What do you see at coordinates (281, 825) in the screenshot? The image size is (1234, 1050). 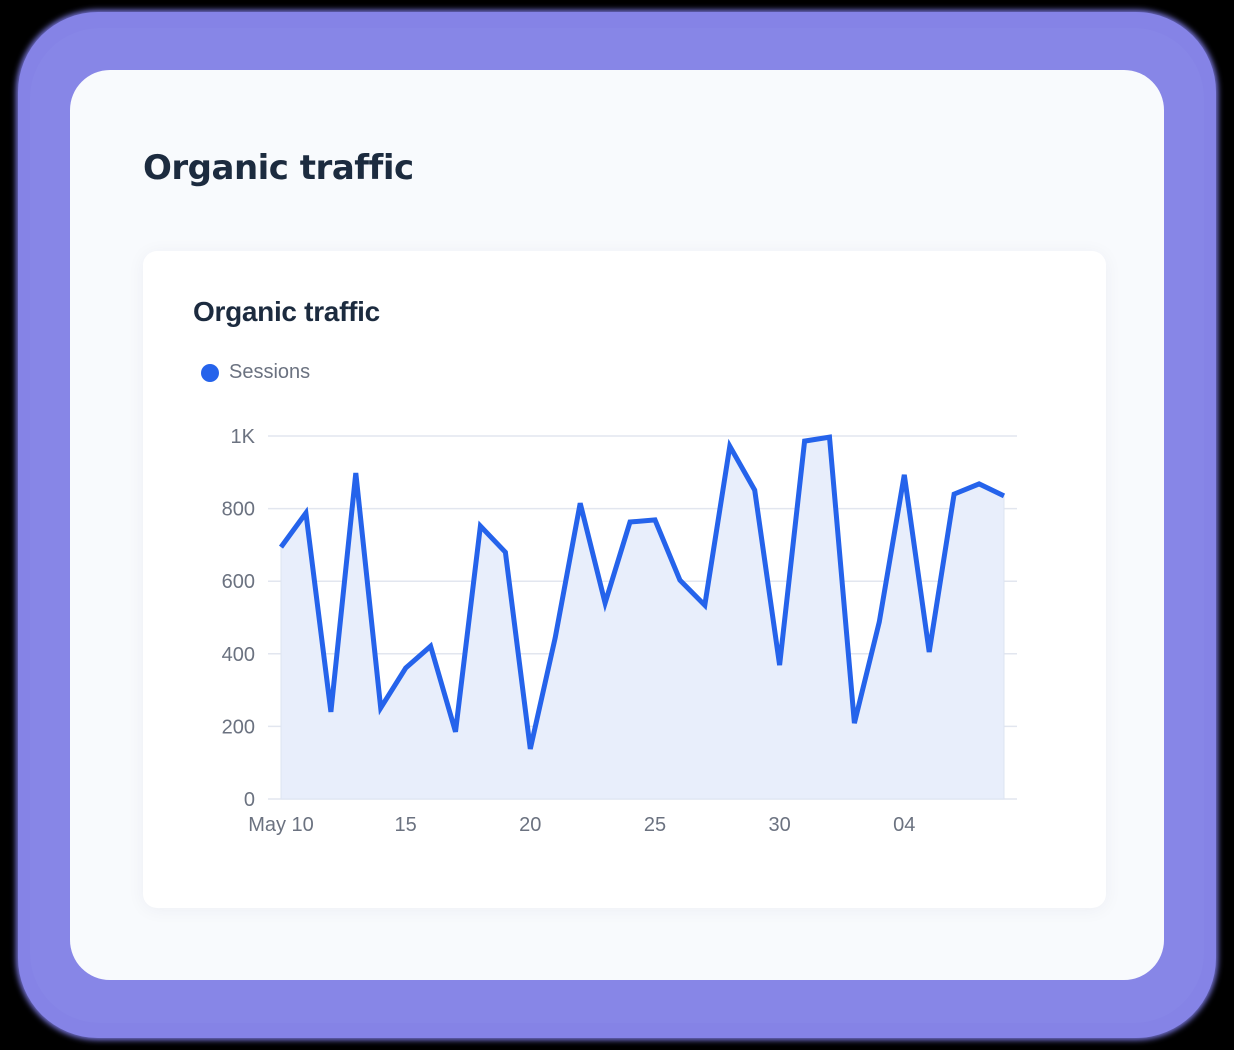 I see `x-tick-label: May 10` at bounding box center [281, 825].